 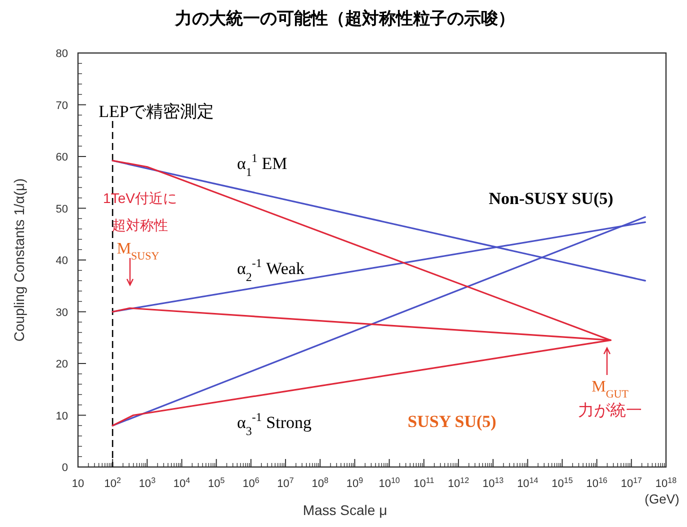 What do you see at coordinates (610, 411) in the screenshot?
I see `annotation: 力が統一` at bounding box center [610, 411].